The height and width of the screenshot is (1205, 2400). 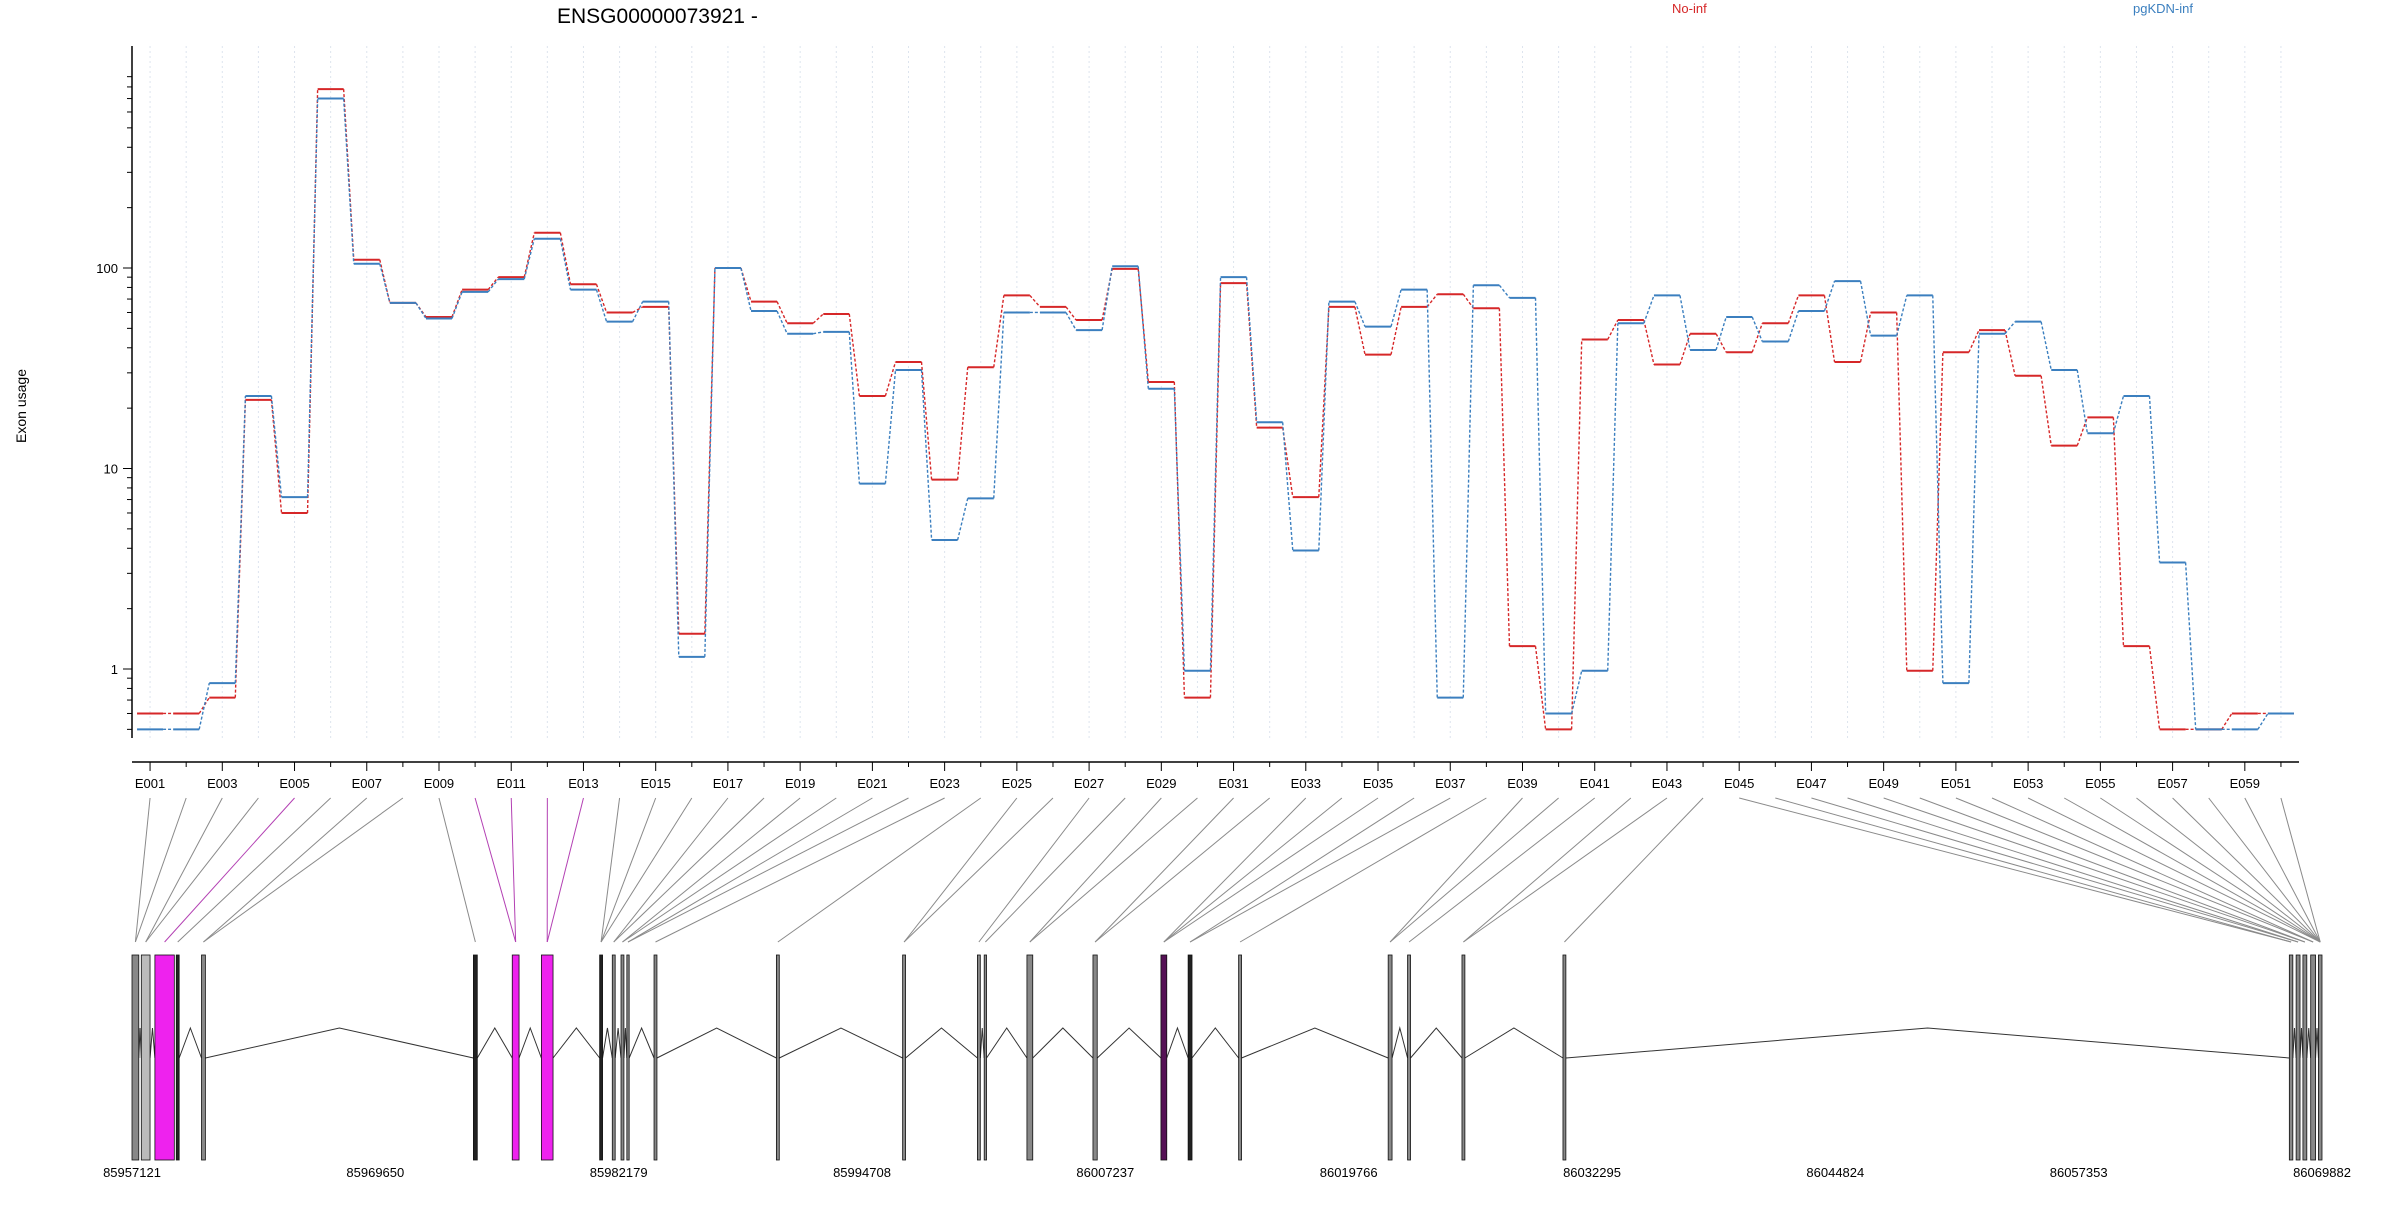 I want to click on x-tick-label: E005, so click(x=294, y=783).